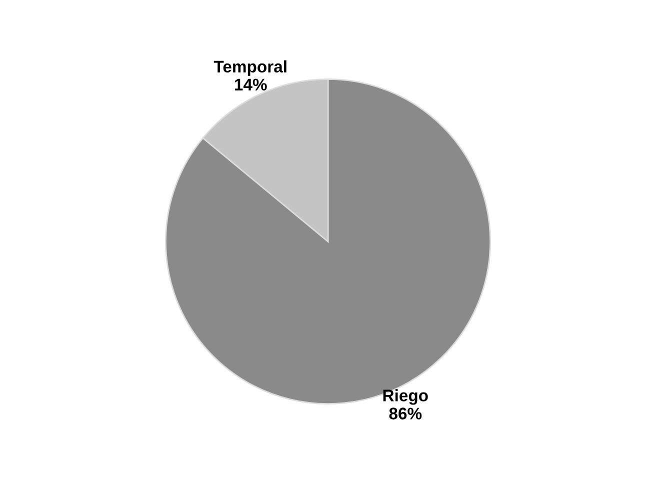 The width and height of the screenshot is (656, 483). I want to click on data-label: 86%, so click(405, 414).